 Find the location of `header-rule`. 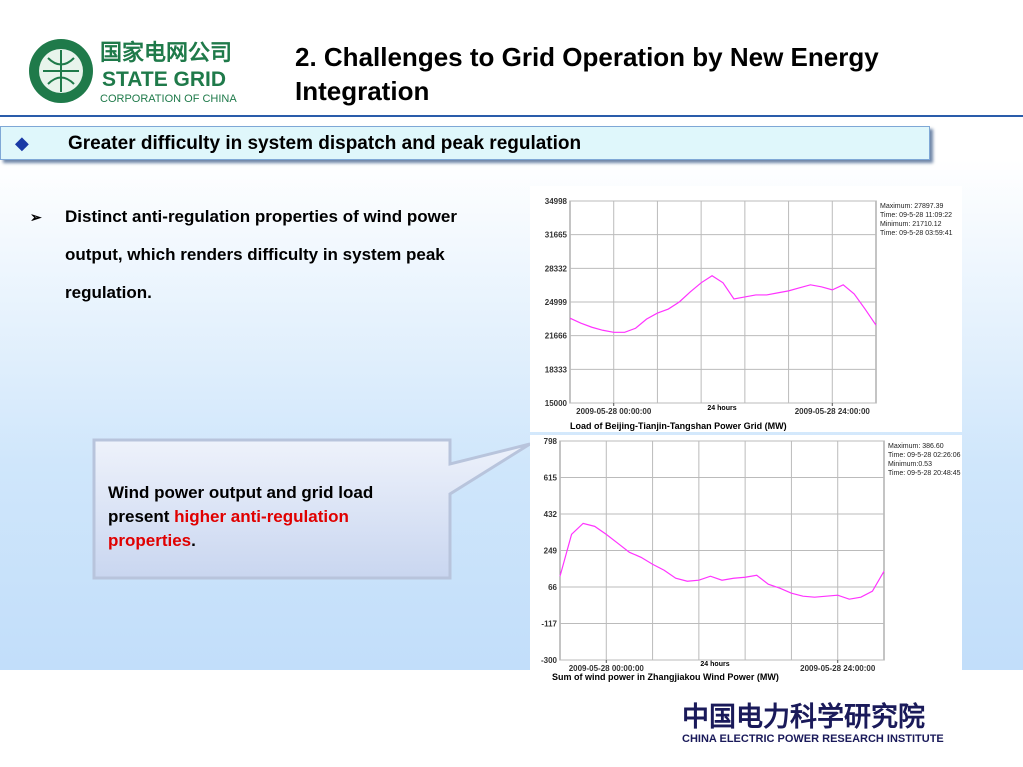

header-rule is located at coordinates (511, 116).